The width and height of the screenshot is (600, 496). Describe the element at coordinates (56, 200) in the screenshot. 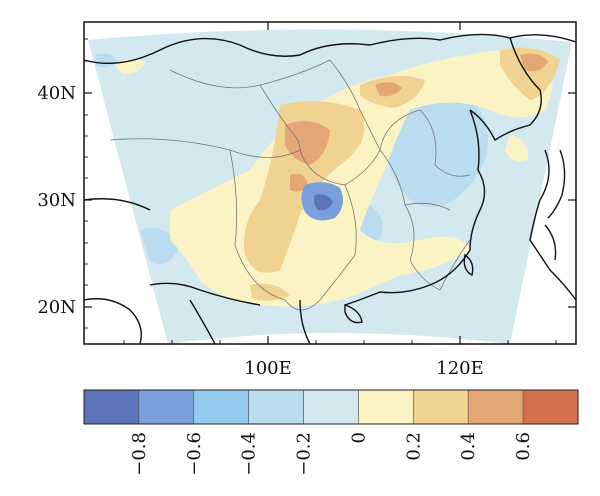

I see `lat-label-30n: 30N` at that location.